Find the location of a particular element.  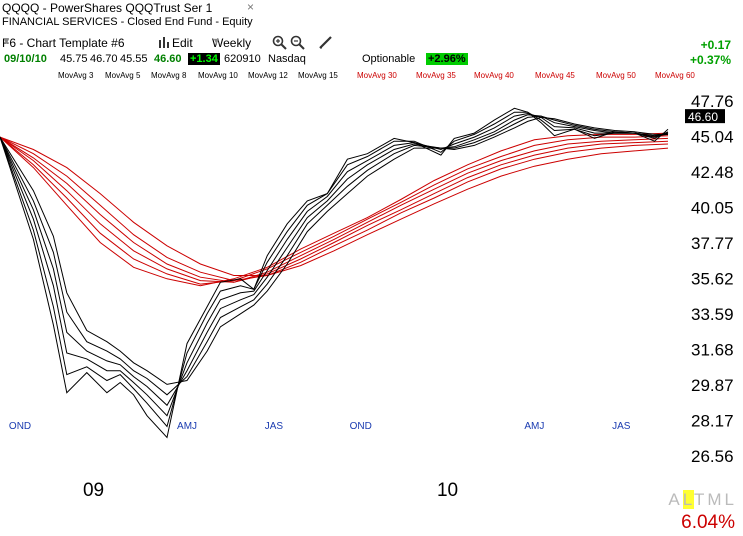

draw-tool-button is located at coordinates (325, 44).